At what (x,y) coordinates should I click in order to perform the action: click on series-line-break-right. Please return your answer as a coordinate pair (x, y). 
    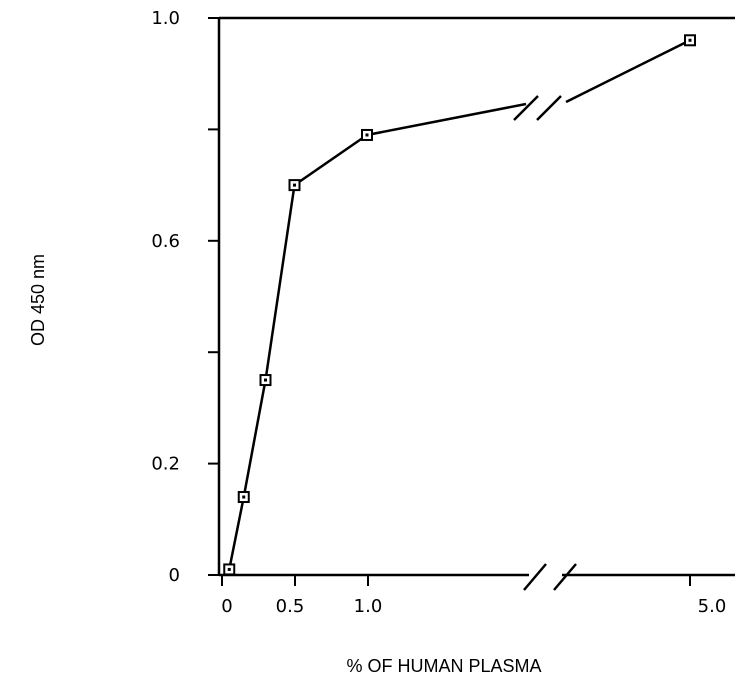
    Looking at the image, I should click on (628, 71).